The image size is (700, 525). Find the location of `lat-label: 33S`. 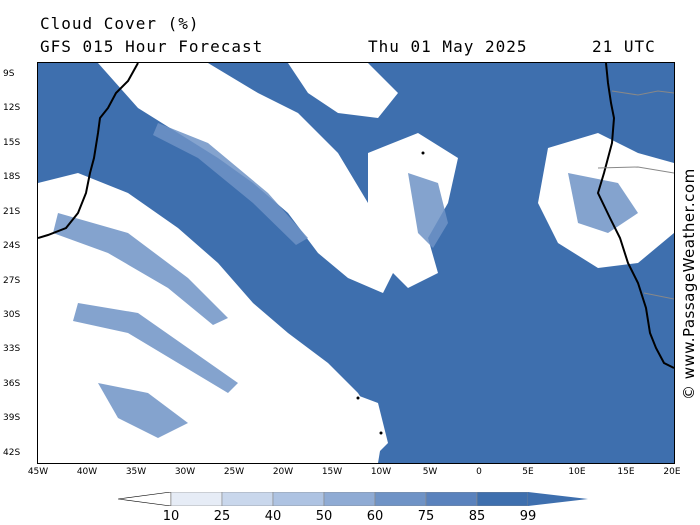

lat-label: 33S is located at coordinates (12, 349).